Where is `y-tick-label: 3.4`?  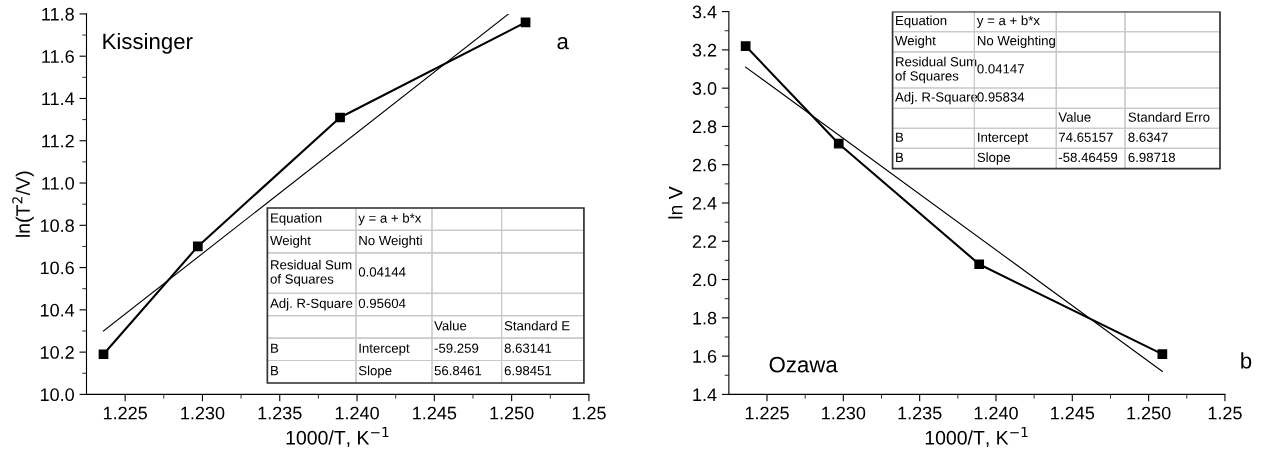 y-tick-label: 3.4 is located at coordinates (704, 12).